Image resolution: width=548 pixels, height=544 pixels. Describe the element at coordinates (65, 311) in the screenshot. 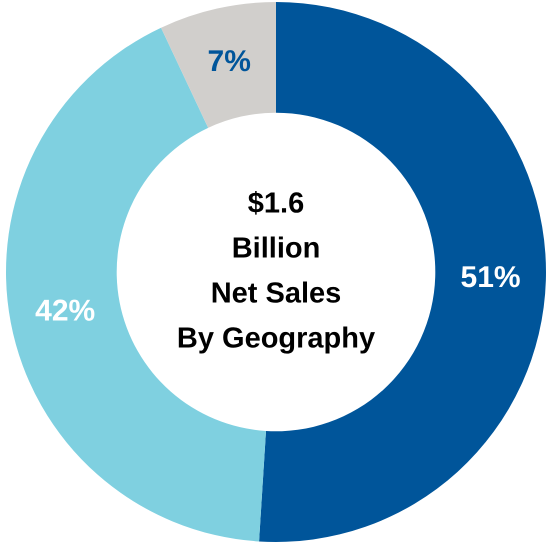

I see `data-label: 42%` at that location.